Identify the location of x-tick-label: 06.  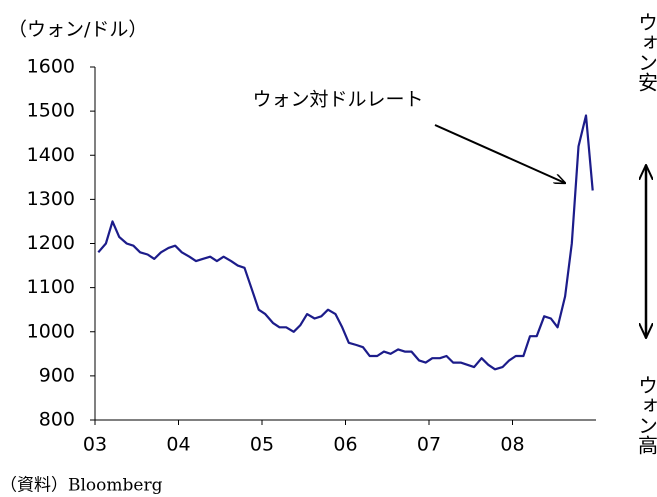
(345, 445).